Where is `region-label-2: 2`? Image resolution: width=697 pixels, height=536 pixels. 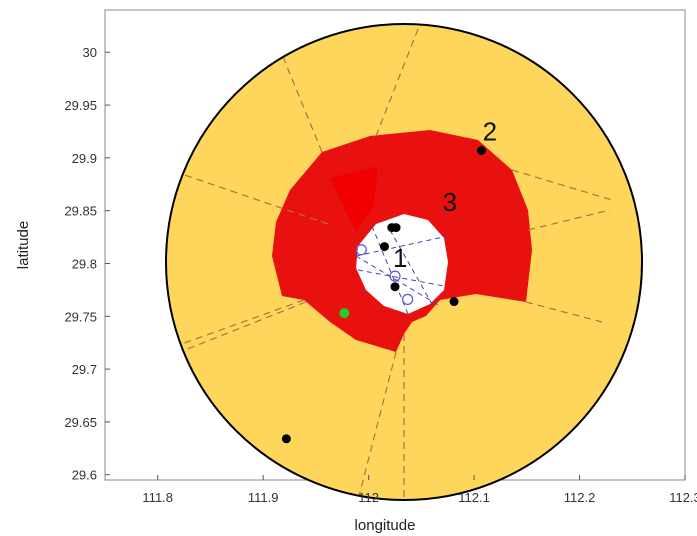 region-label-2: 2 is located at coordinates (490, 131).